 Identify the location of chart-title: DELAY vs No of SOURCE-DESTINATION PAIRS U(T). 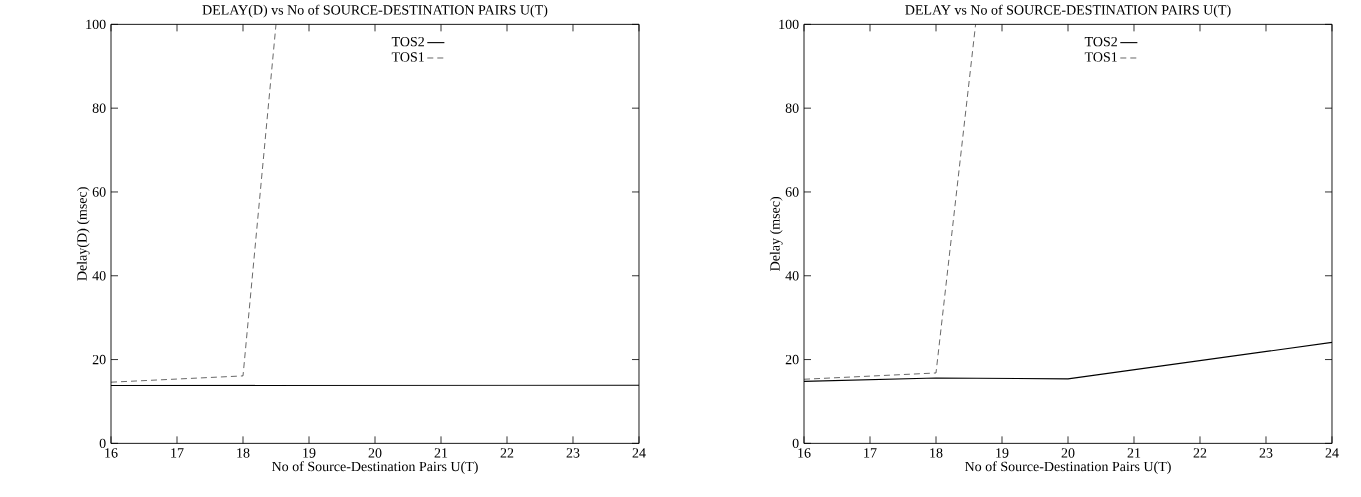
(1068, 11).